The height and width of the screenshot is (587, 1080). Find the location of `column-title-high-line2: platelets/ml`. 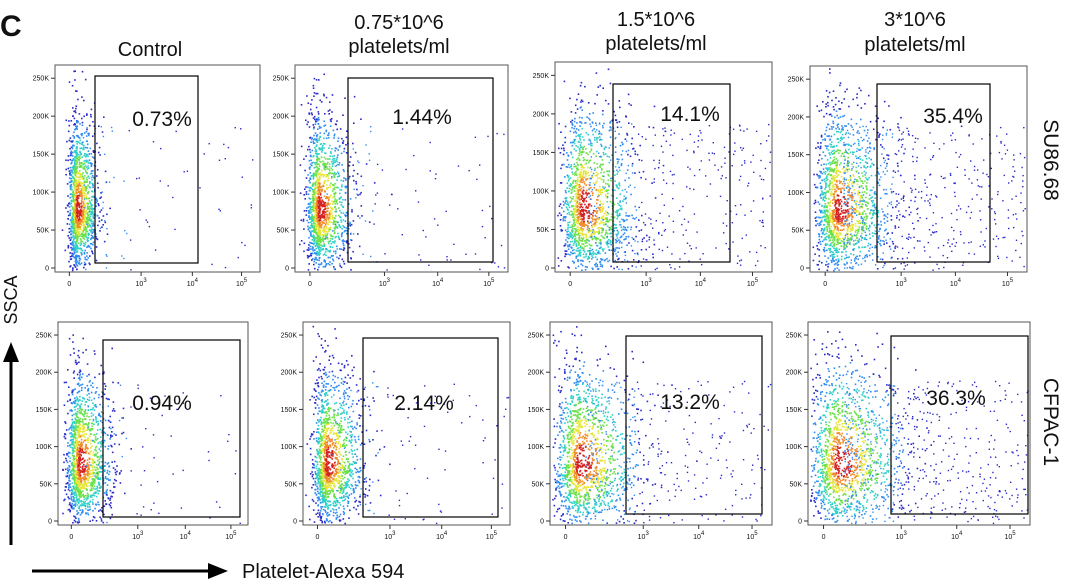

column-title-high-line2: platelets/ml is located at coordinates (914, 45).